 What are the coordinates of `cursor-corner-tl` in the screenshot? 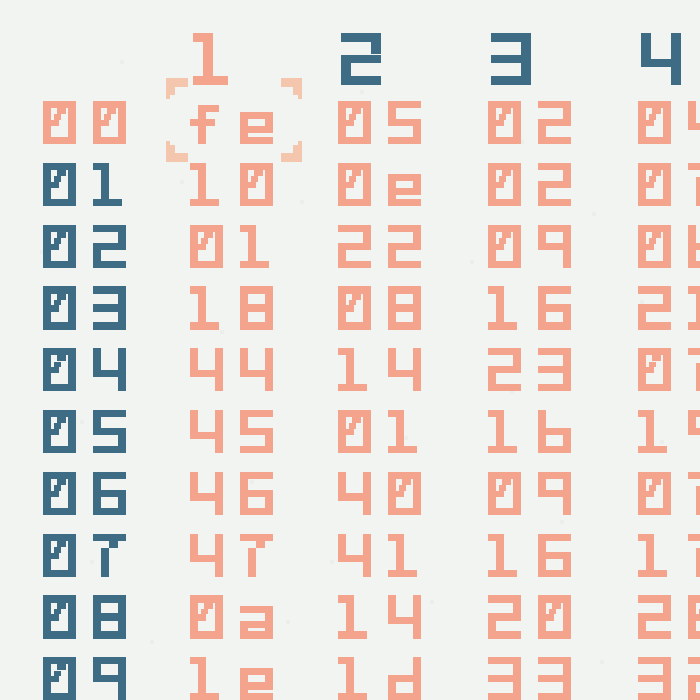 It's located at (177, 89).